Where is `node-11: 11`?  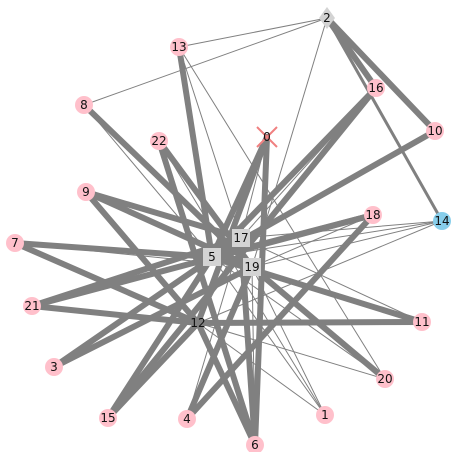
node-11: 11 is located at coordinates (422, 322).